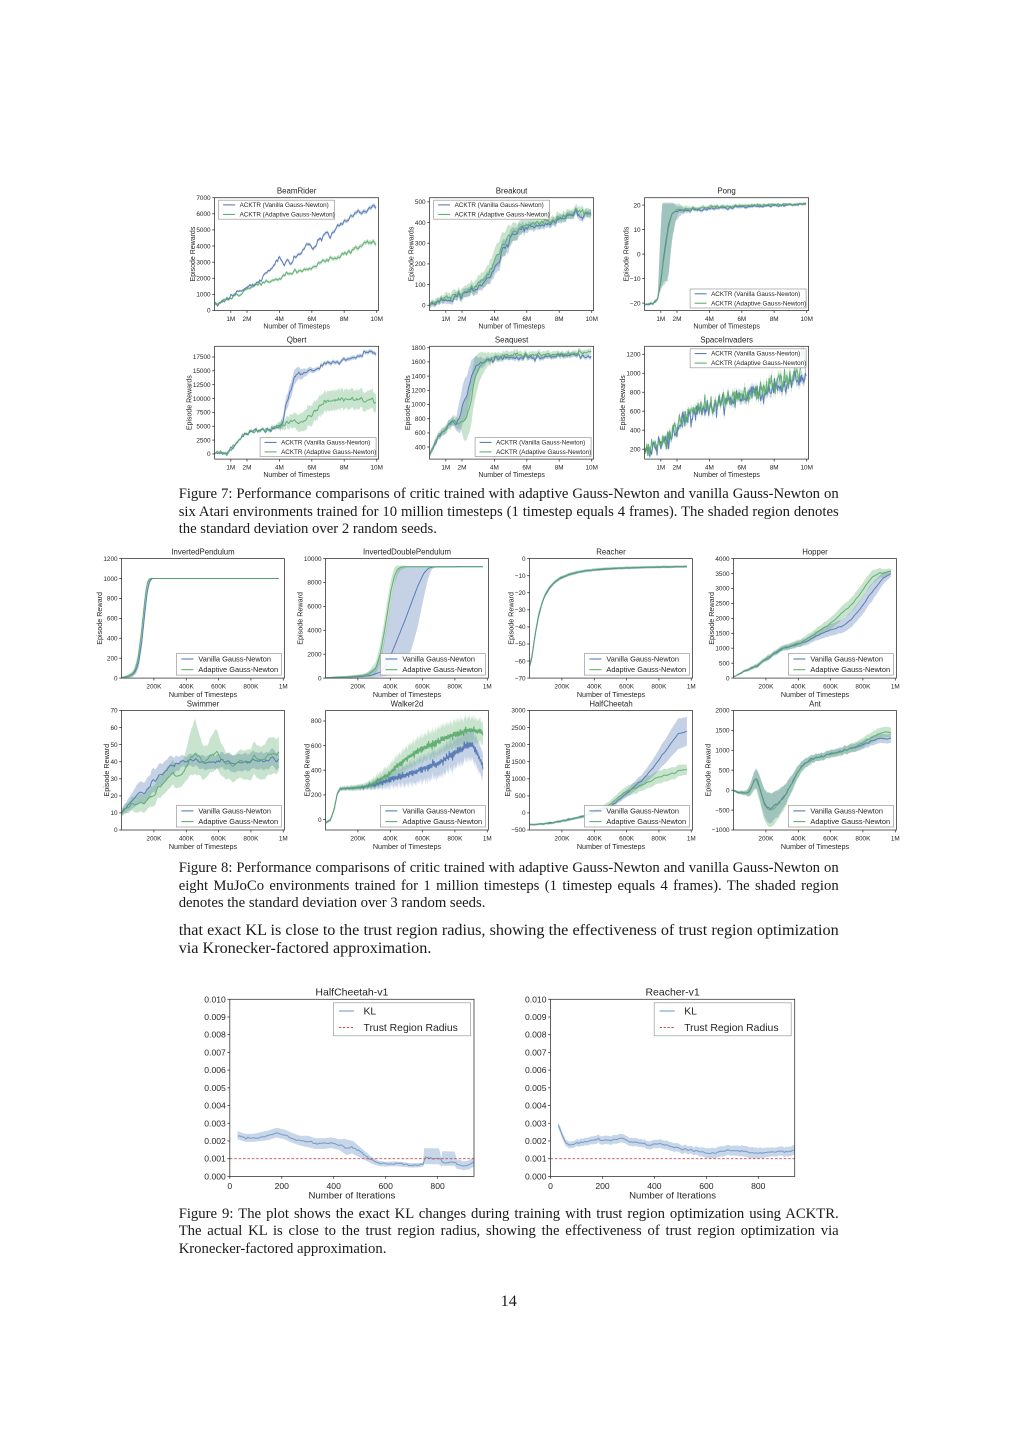 The image size is (1019, 1440). What do you see at coordinates (203, 295) in the screenshot?
I see `svg-text: 1000` at bounding box center [203, 295].